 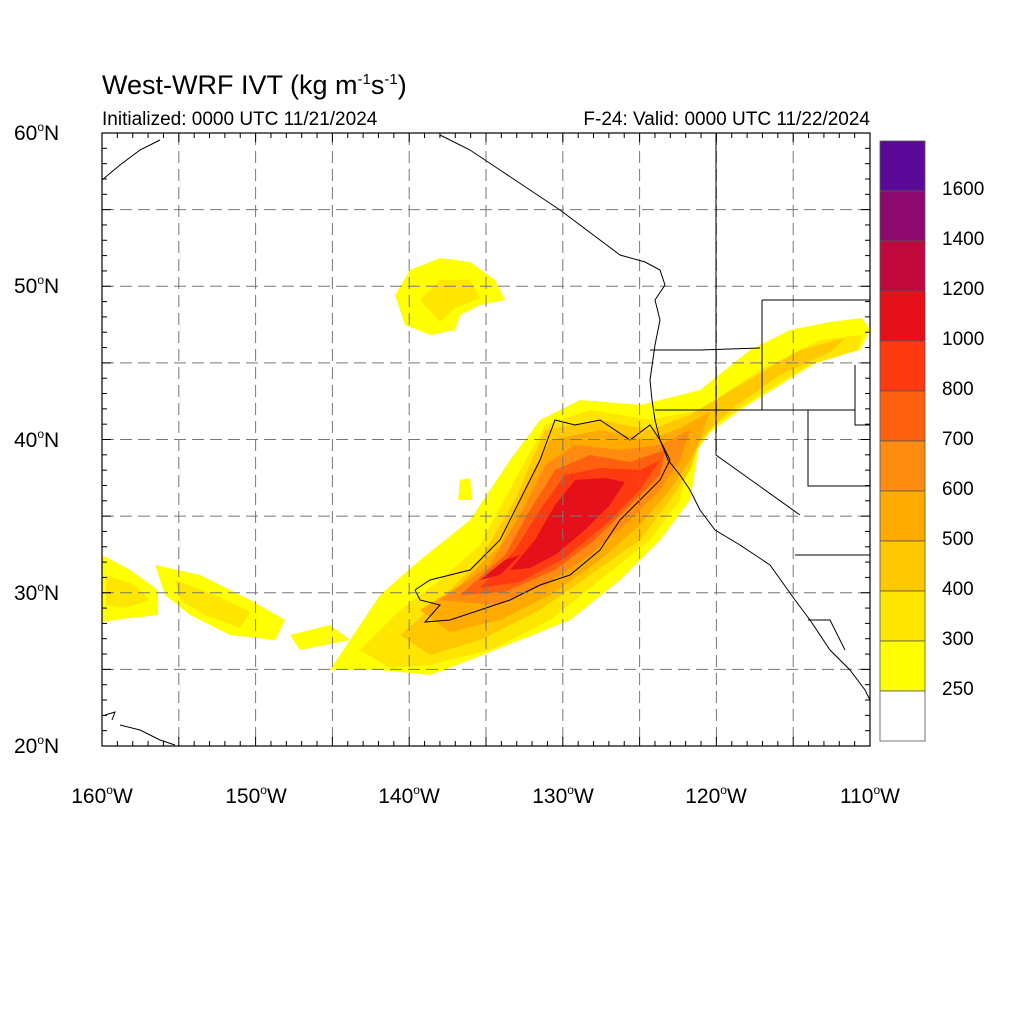 I want to click on lon-label: 150oW, so click(x=256, y=795).